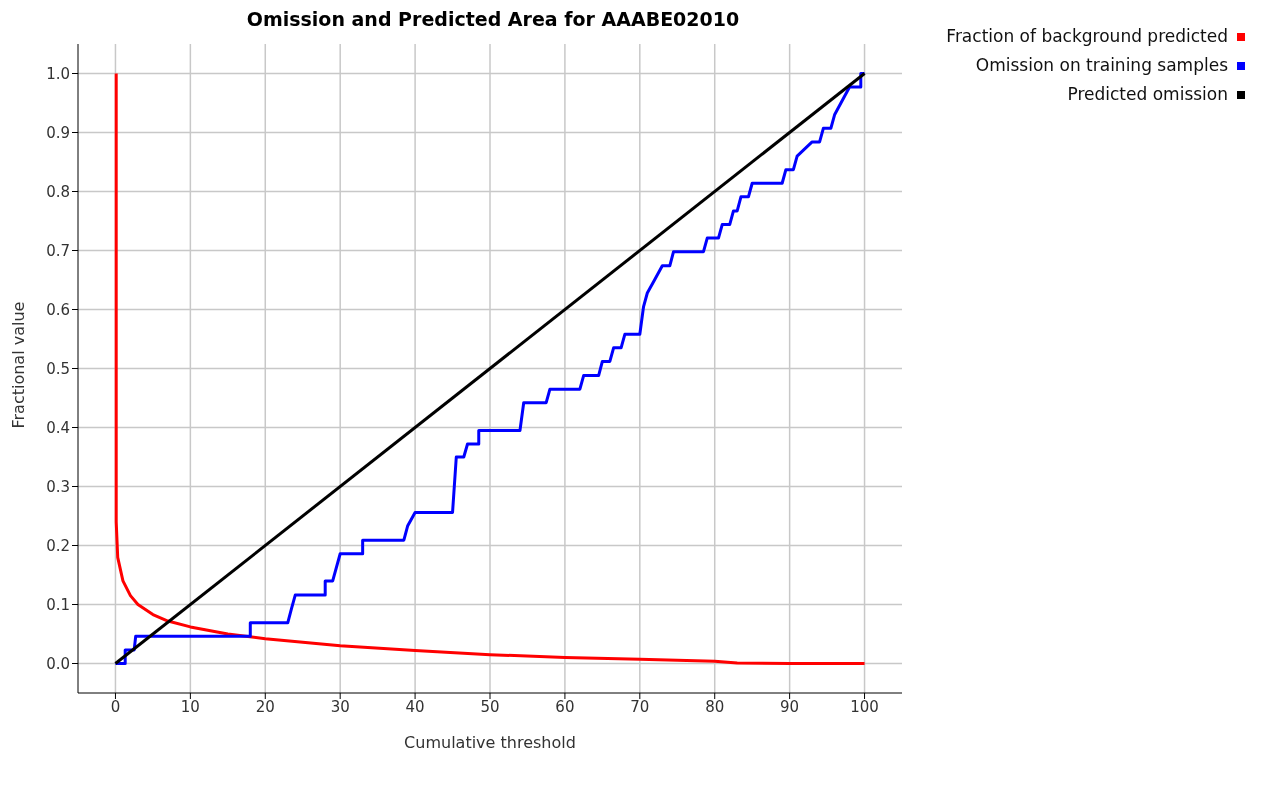  Describe the element at coordinates (415, 706) in the screenshot. I see `x-tick-label: 40` at that location.